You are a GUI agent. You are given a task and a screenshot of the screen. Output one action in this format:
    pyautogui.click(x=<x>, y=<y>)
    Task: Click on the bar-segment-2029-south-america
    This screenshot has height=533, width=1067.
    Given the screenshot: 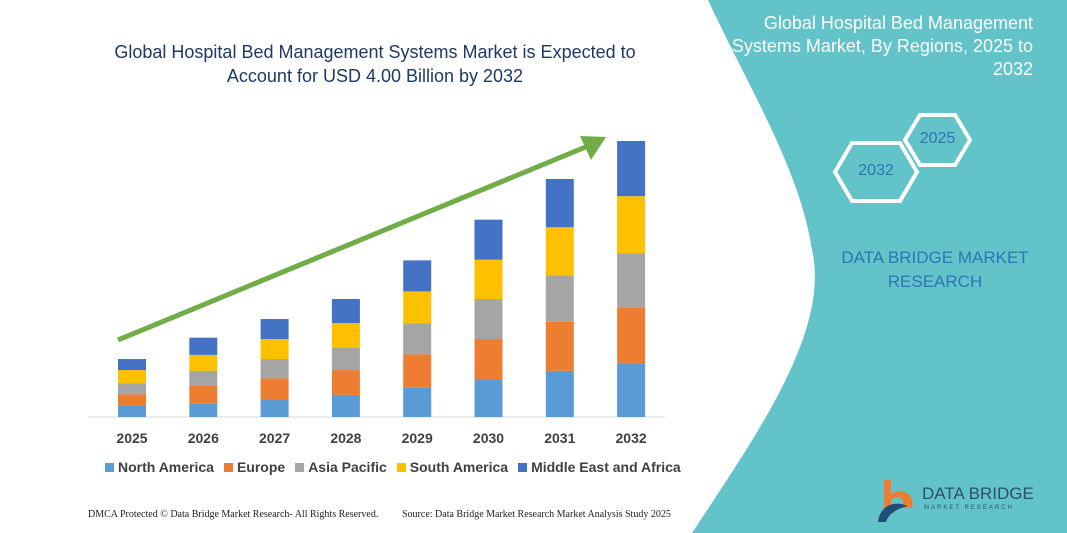 What is the action you would take?
    pyautogui.click(x=417, y=307)
    